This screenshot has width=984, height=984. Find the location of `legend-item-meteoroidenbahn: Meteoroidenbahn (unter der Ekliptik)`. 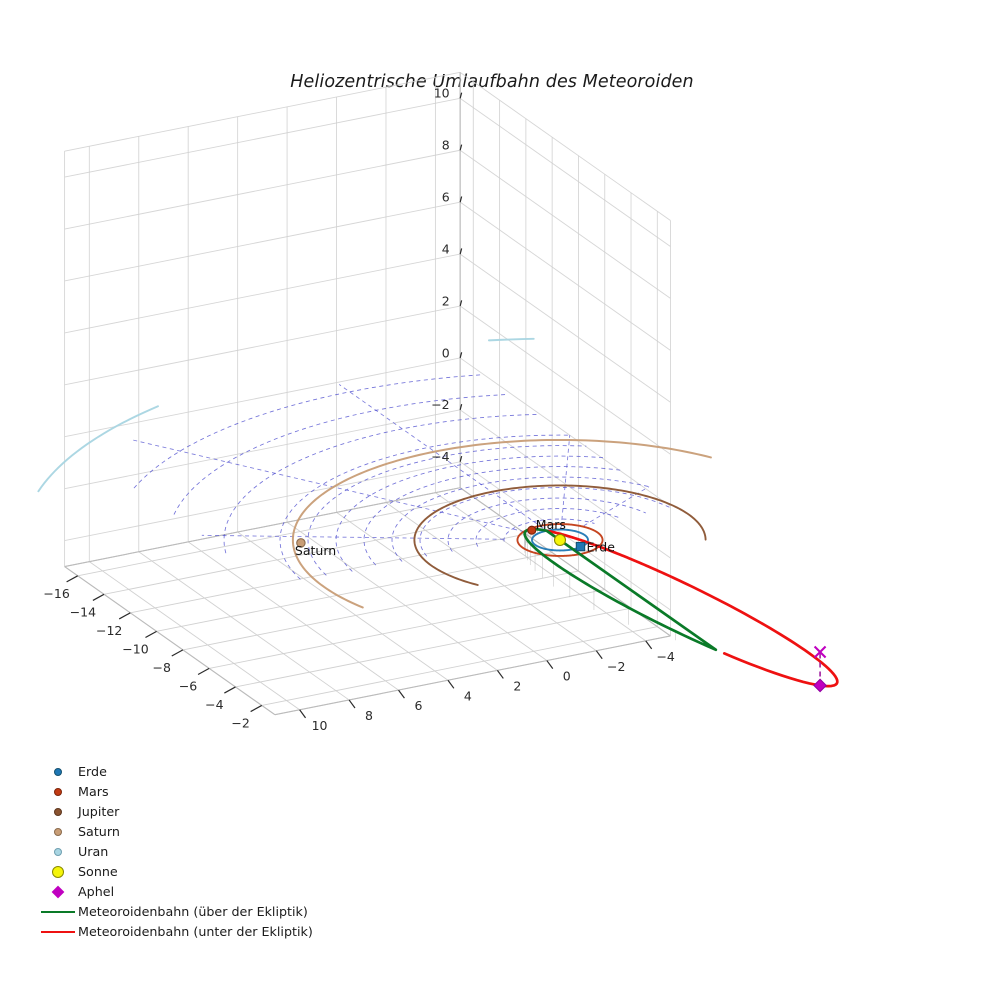

legend-item-meteoroidenbahn: Meteoroidenbahn (unter der Ekliptik) is located at coordinates (203, 932).